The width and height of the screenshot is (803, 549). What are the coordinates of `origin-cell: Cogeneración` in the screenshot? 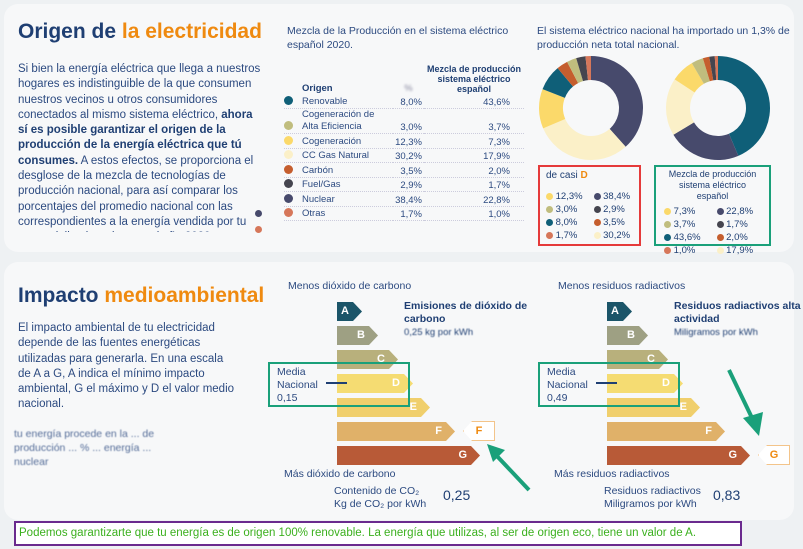 It's located at (339, 141).